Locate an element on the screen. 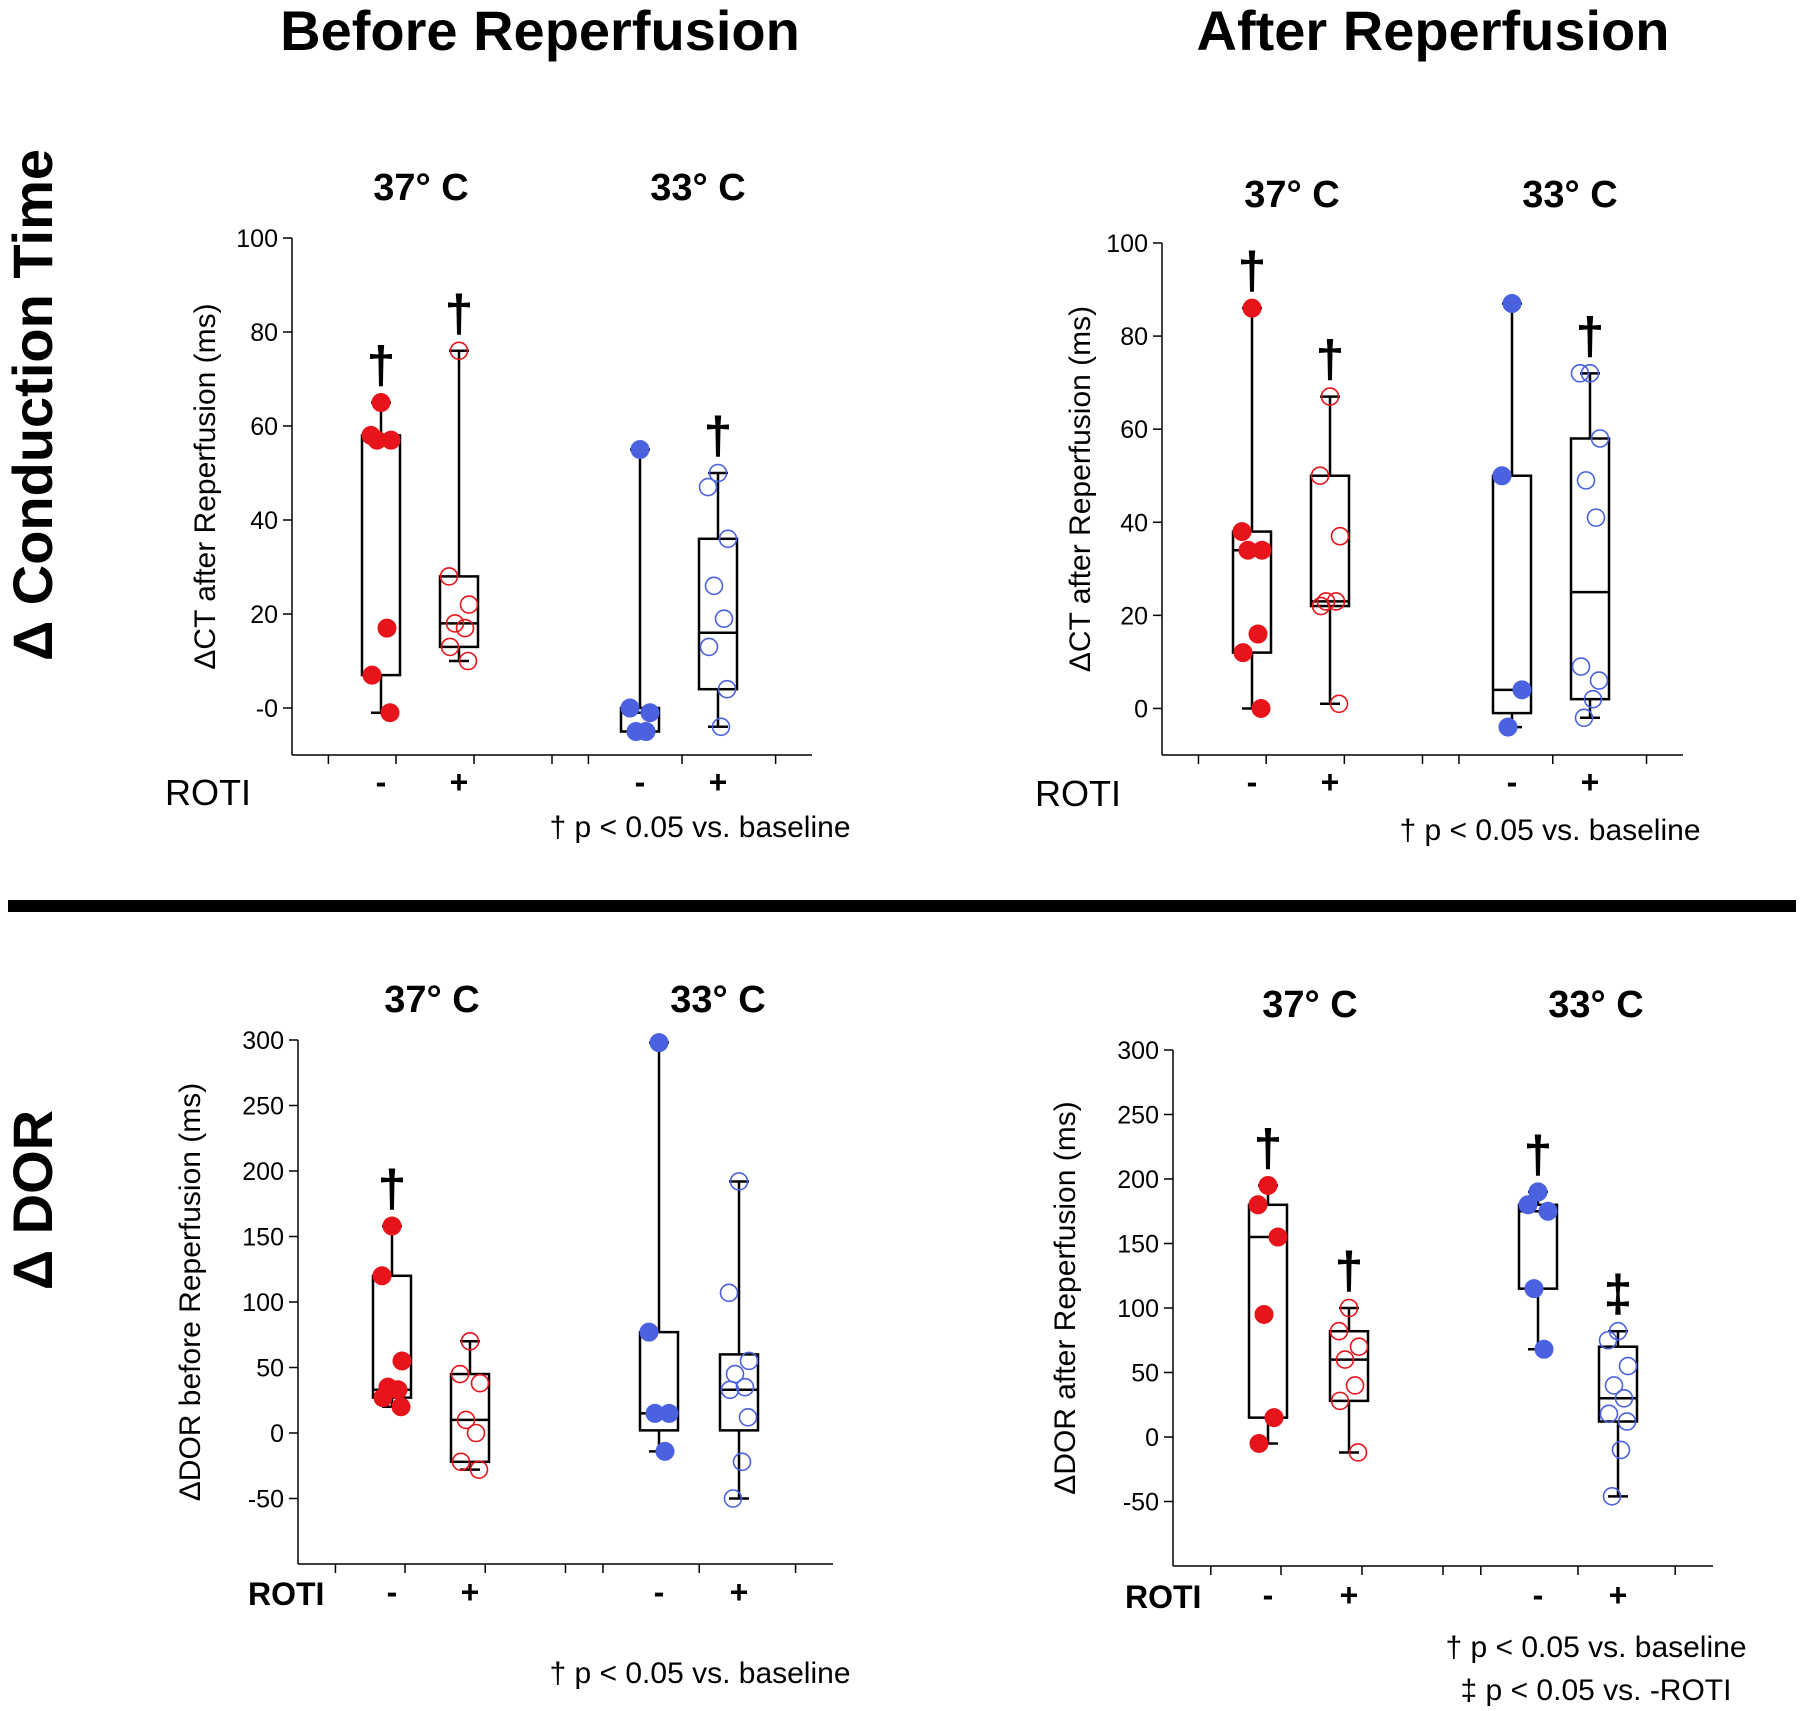 The image size is (1800, 1711). title-before-reperfusion: Before Reperfusion is located at coordinates (540, 31).